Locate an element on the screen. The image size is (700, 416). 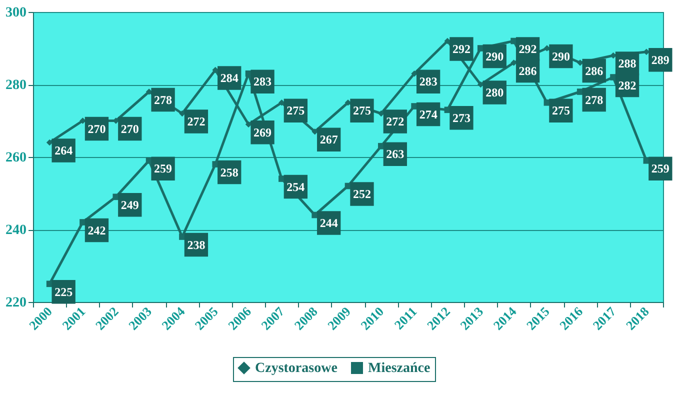
data-label: 244 is located at coordinates (329, 223).